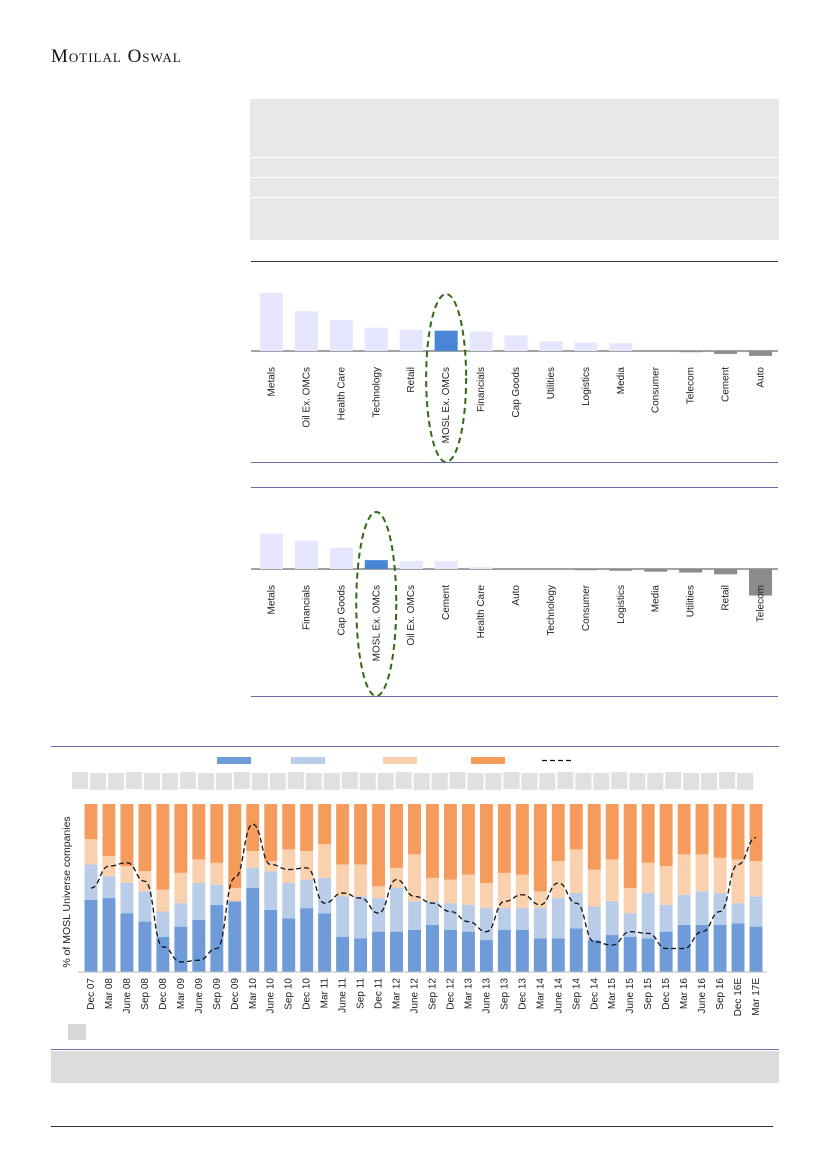  Describe the element at coordinates (415, 1067) in the screenshot. I see `source-note-placeholder` at that location.